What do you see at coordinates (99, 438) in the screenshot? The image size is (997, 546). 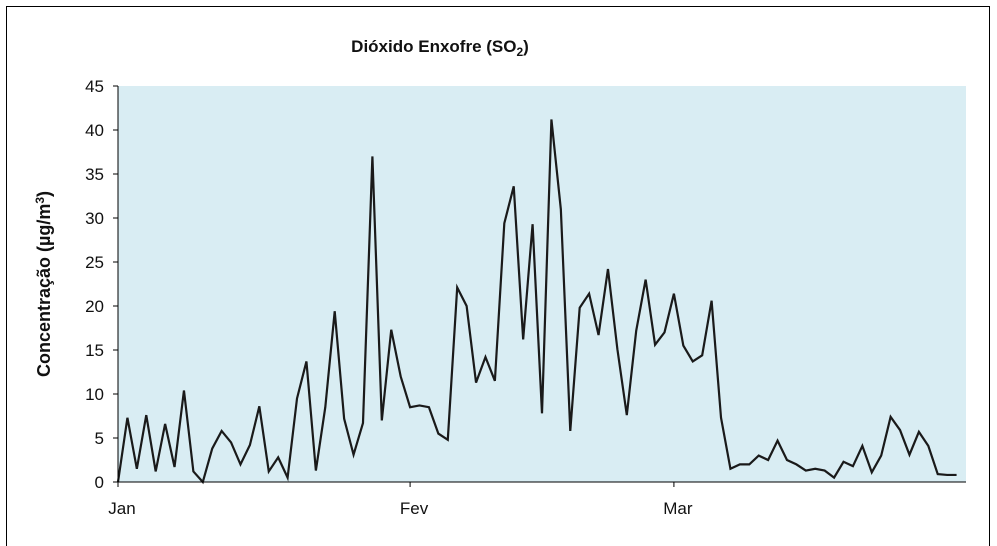 I see `y-tick-label: 5` at bounding box center [99, 438].